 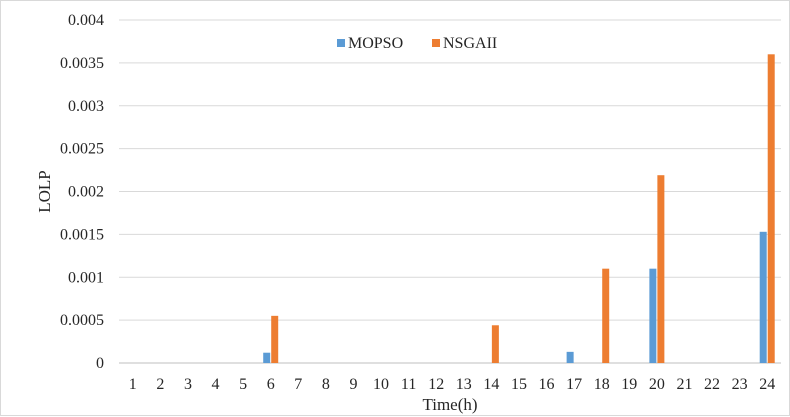 I want to click on x-tick-label: 8, so click(x=326, y=384).